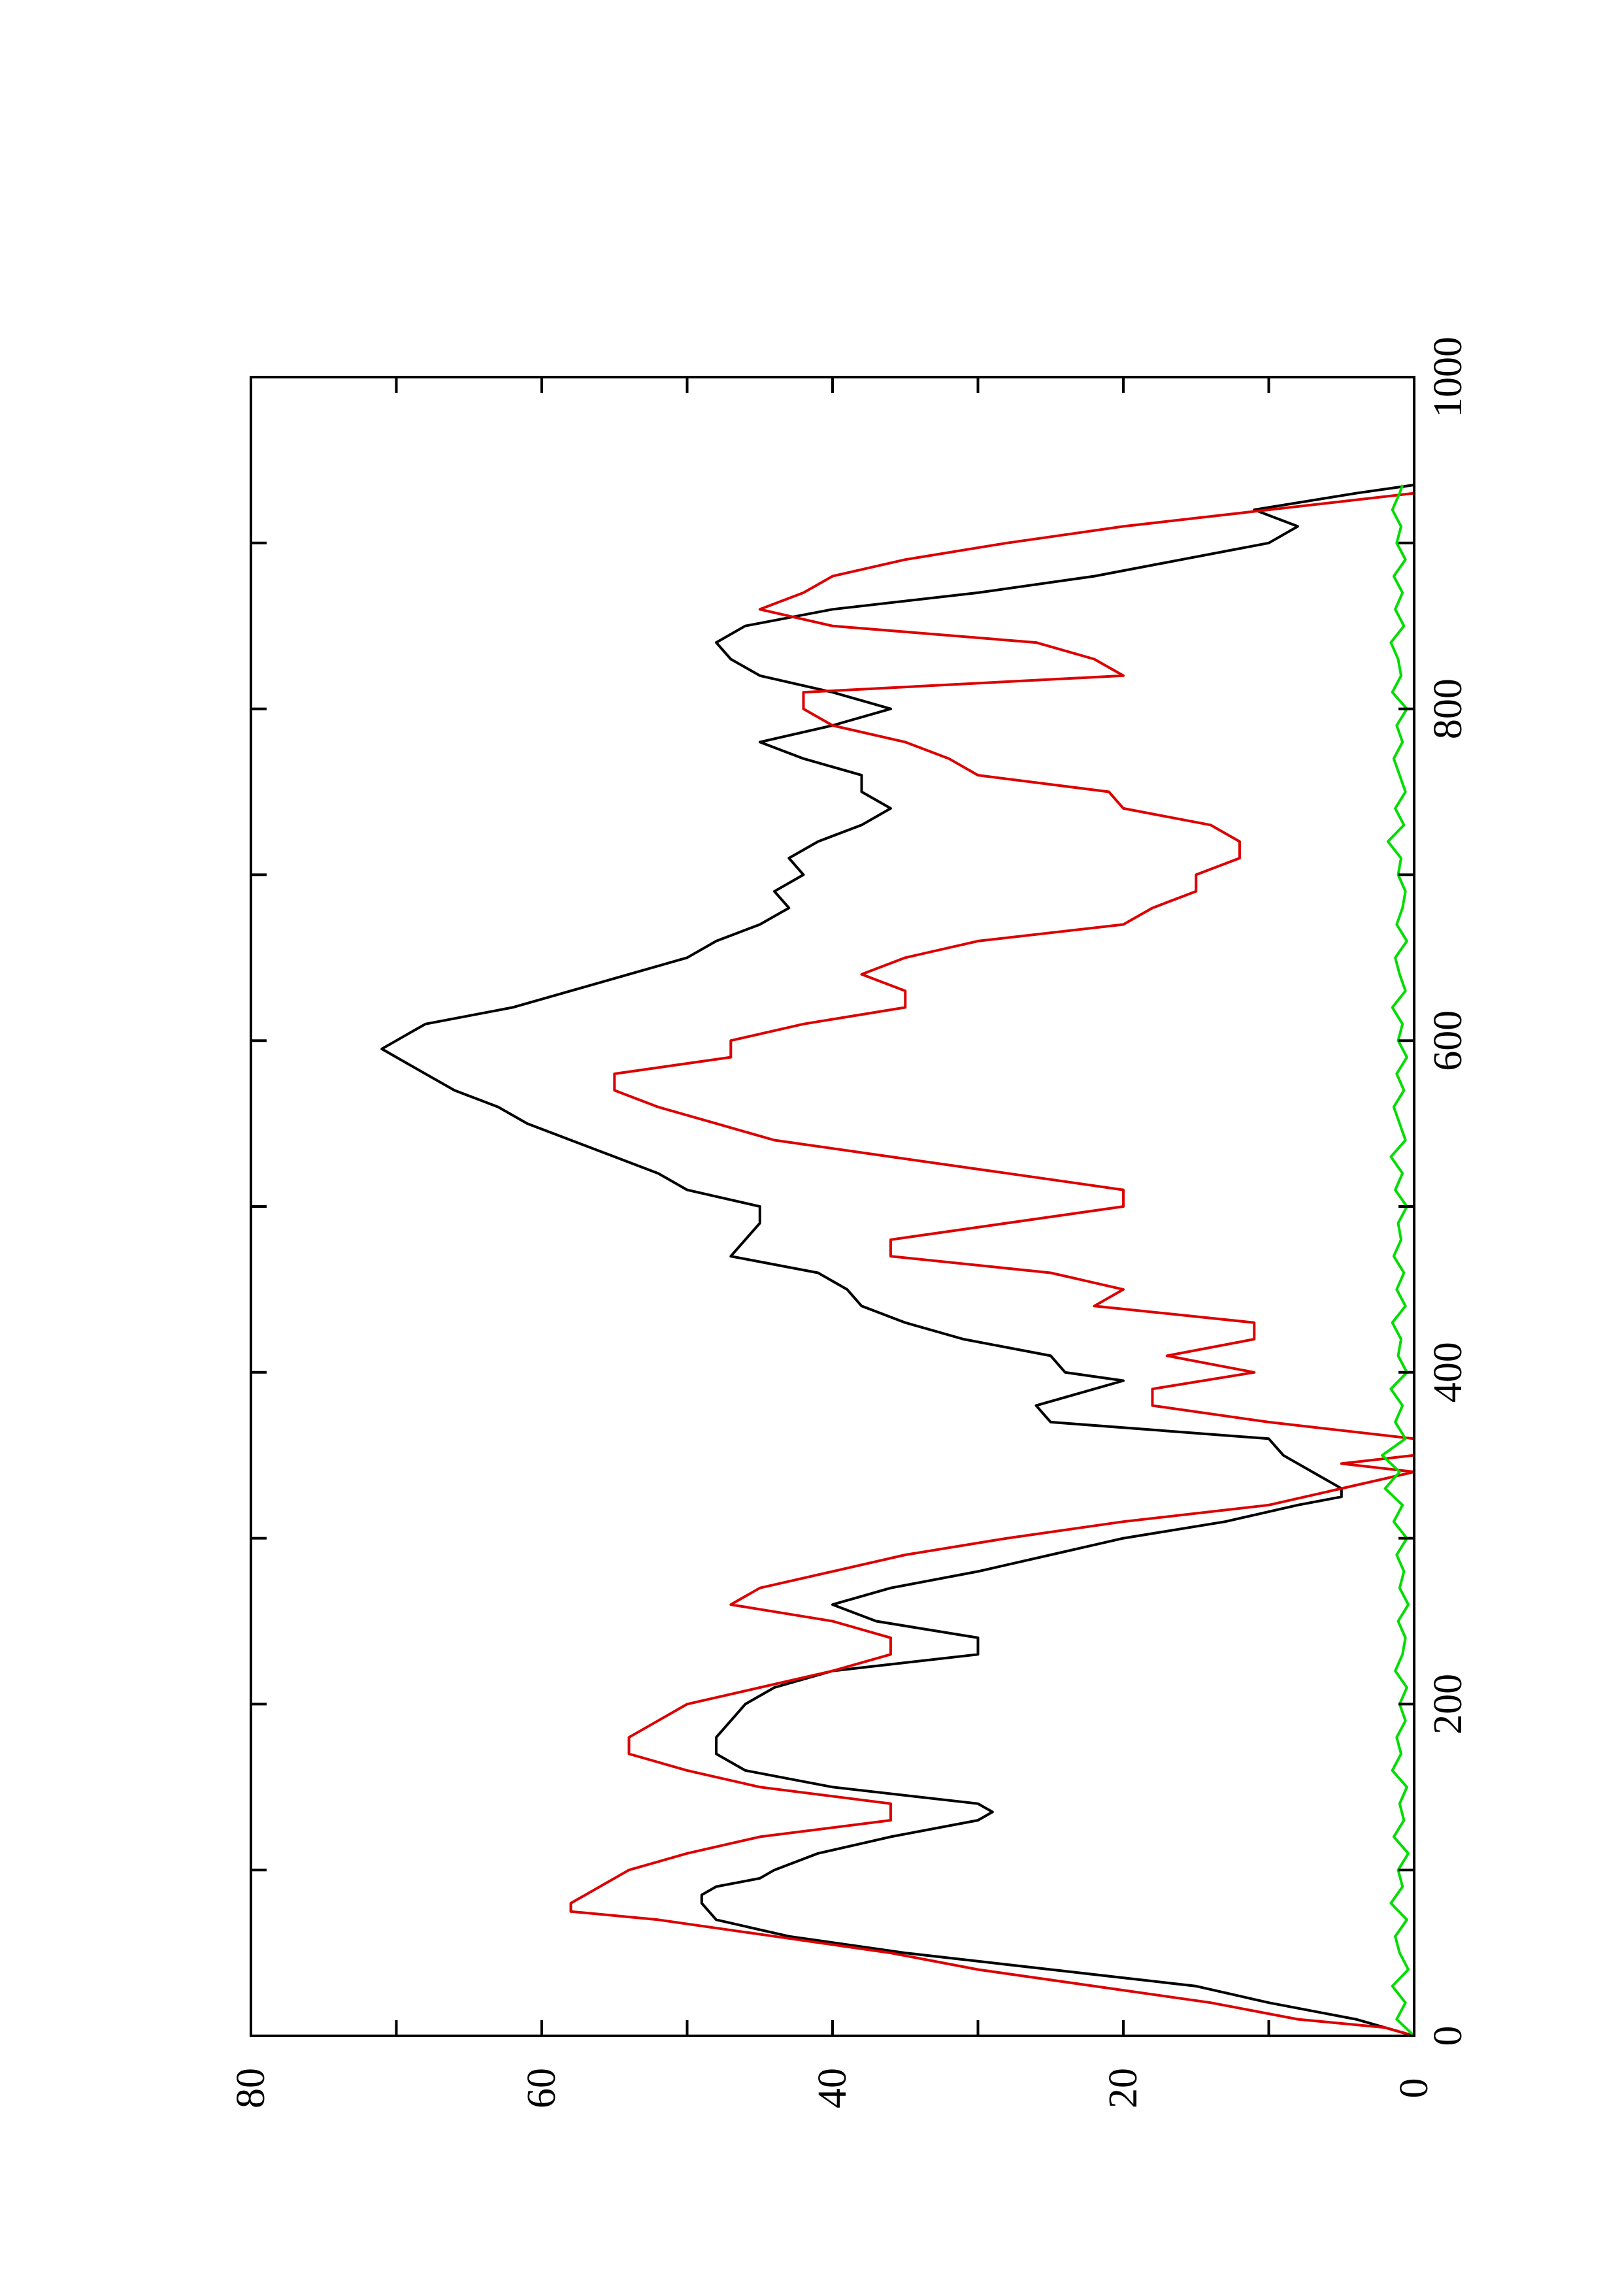 The height and width of the screenshot is (2296, 1620). Describe the element at coordinates (1448, 1040) in the screenshot. I see `x-tick-label: 600` at that location.